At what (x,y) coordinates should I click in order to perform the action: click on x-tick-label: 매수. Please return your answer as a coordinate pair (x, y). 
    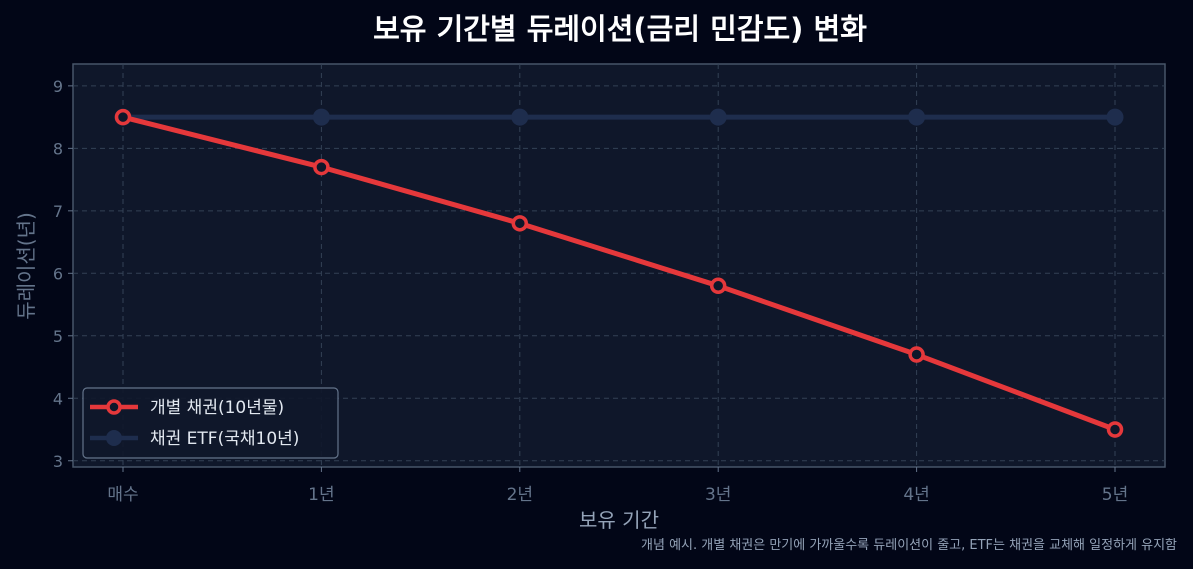
    Looking at the image, I should click on (122, 495).